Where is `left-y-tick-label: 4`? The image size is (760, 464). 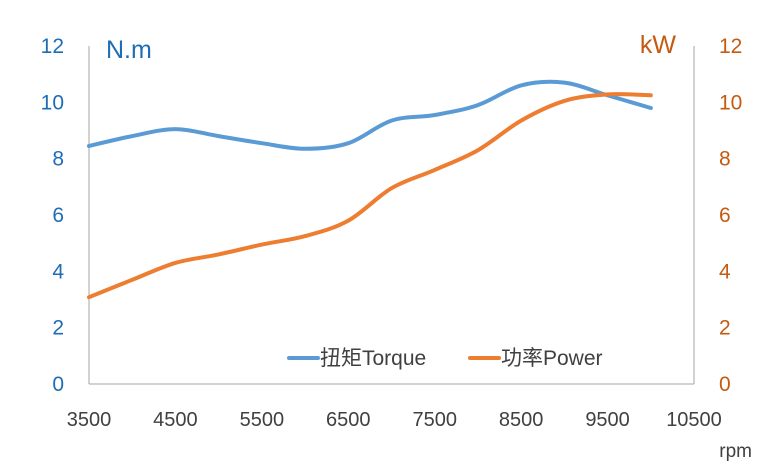 left-y-tick-label: 4 is located at coordinates (58, 271).